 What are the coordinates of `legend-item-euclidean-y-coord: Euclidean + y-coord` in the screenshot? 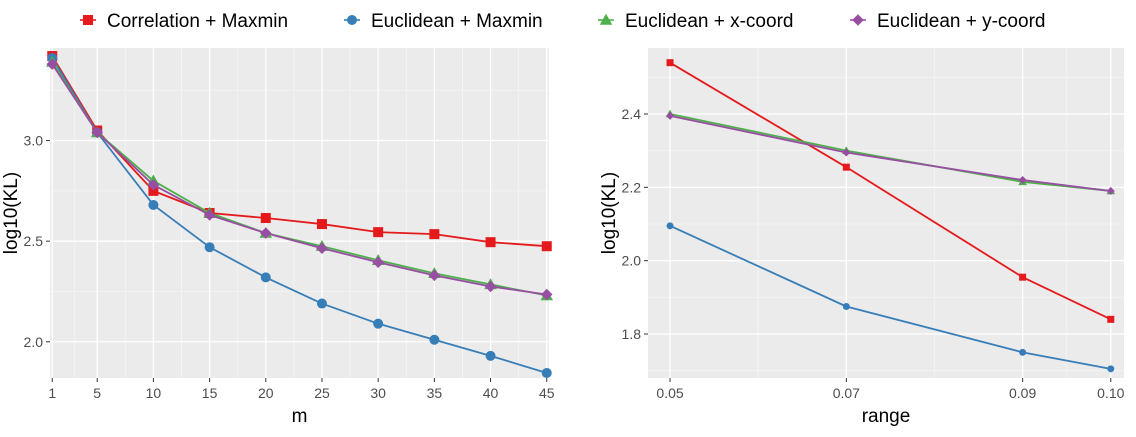 It's located at (947, 21).